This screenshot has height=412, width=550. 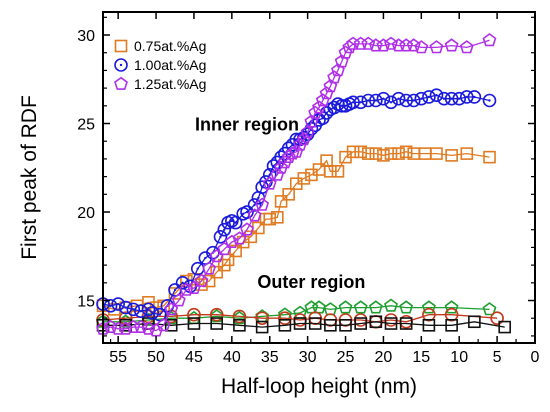 What do you see at coordinates (459, 357) in the screenshot?
I see `x-tick-label: 10` at bounding box center [459, 357].